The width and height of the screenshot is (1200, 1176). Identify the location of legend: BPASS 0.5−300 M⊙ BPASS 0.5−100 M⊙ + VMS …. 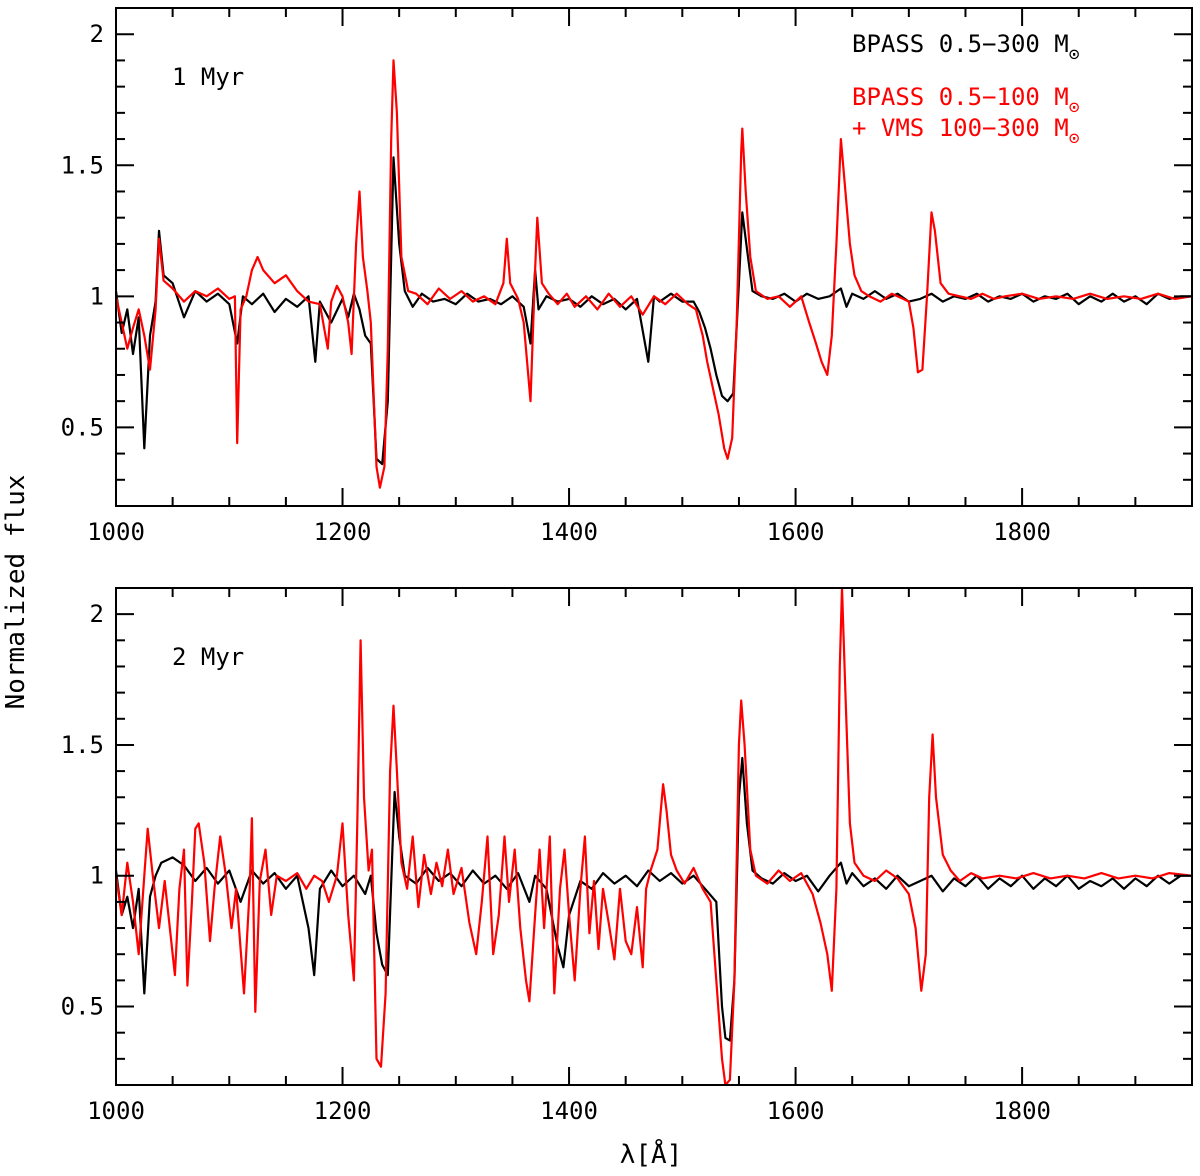
(966, 89).